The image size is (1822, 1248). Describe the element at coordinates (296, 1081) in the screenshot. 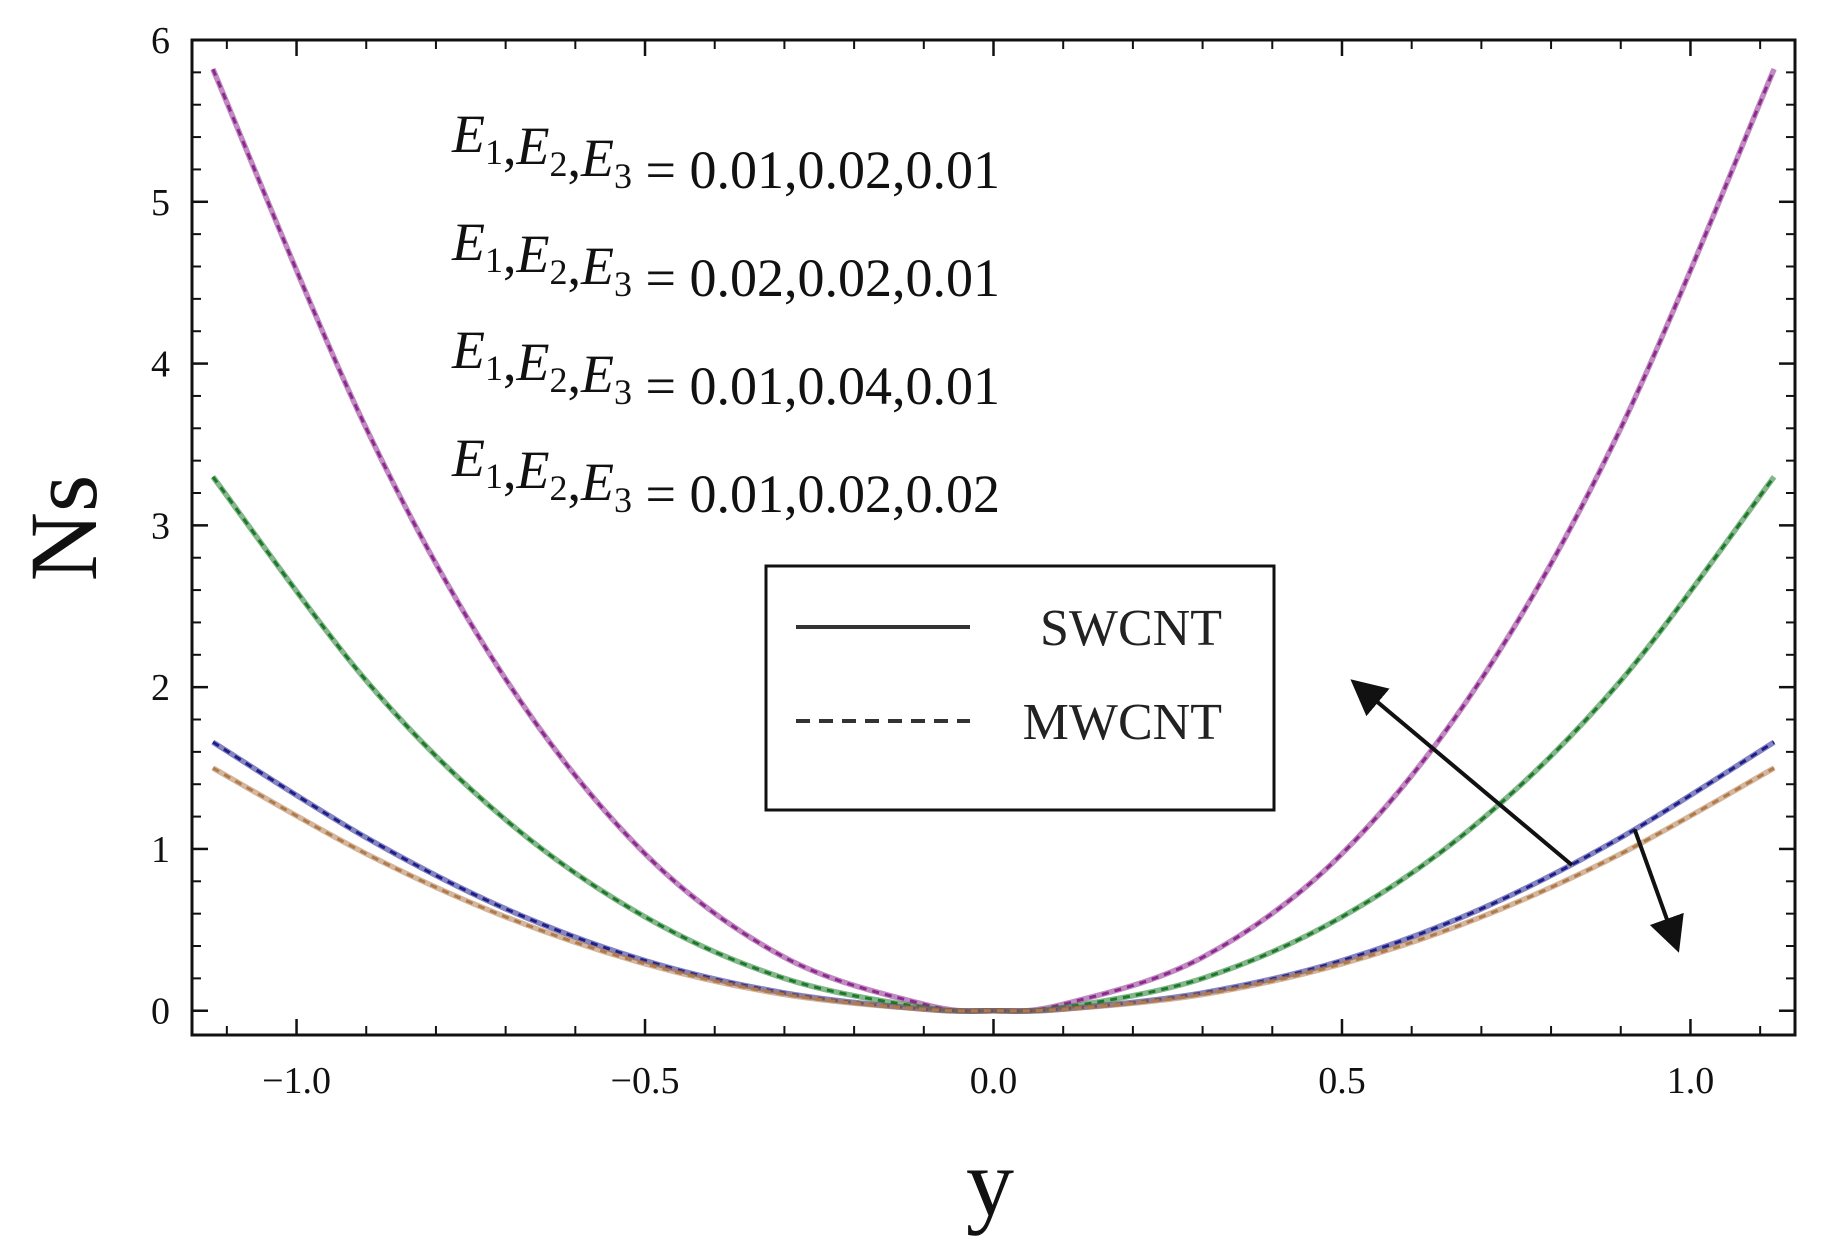

I see `x-tick-label: −1.0` at that location.